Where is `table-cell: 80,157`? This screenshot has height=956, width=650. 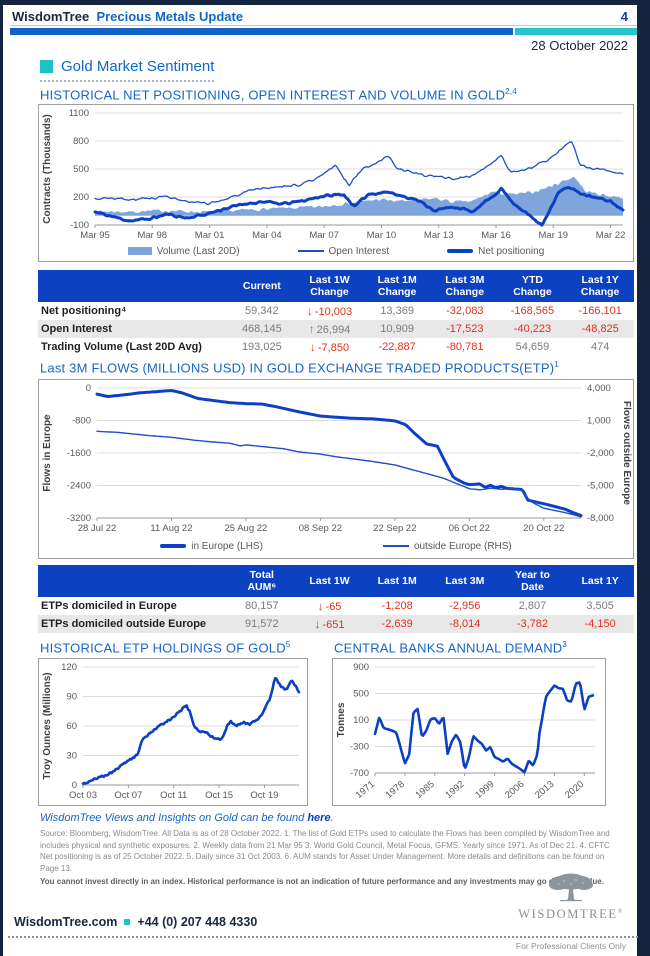
table-cell: 80,157 is located at coordinates (262, 606).